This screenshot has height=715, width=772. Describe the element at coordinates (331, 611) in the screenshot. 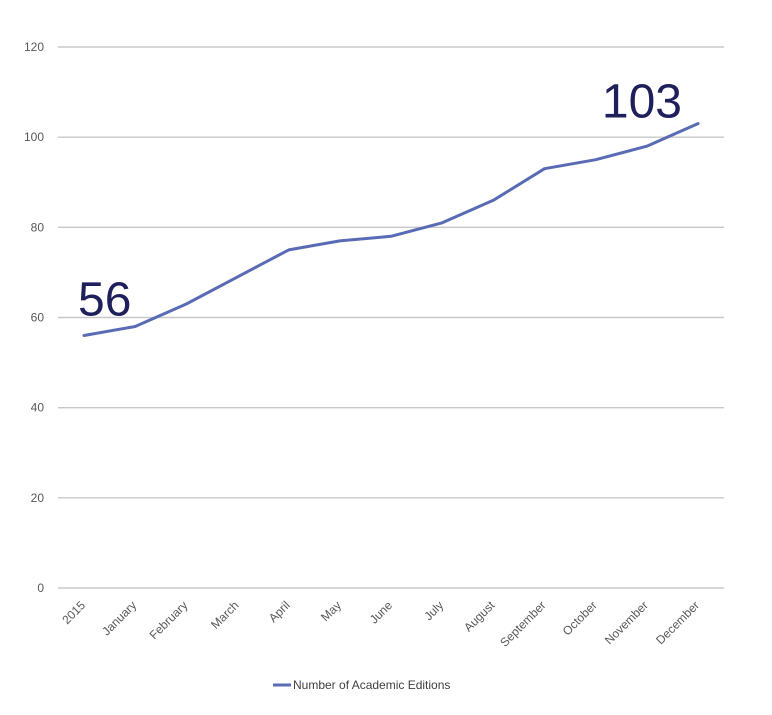

I see `x-tick-label: May` at that location.